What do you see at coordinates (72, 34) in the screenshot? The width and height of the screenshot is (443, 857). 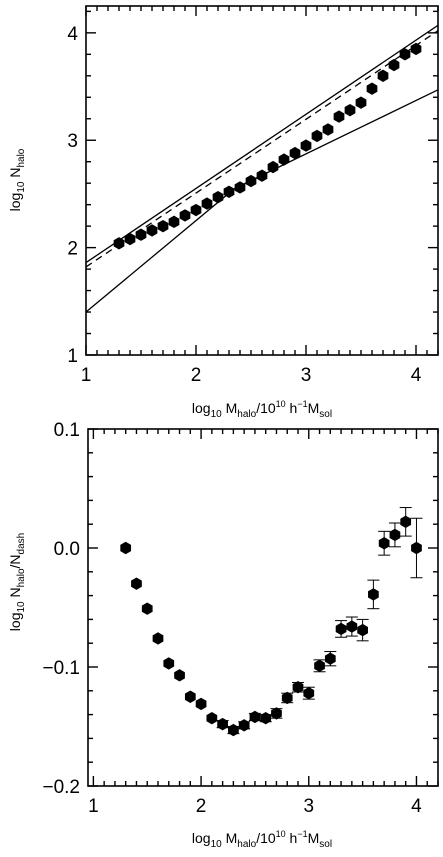 I see `y-tick-label: 4` at bounding box center [72, 34].